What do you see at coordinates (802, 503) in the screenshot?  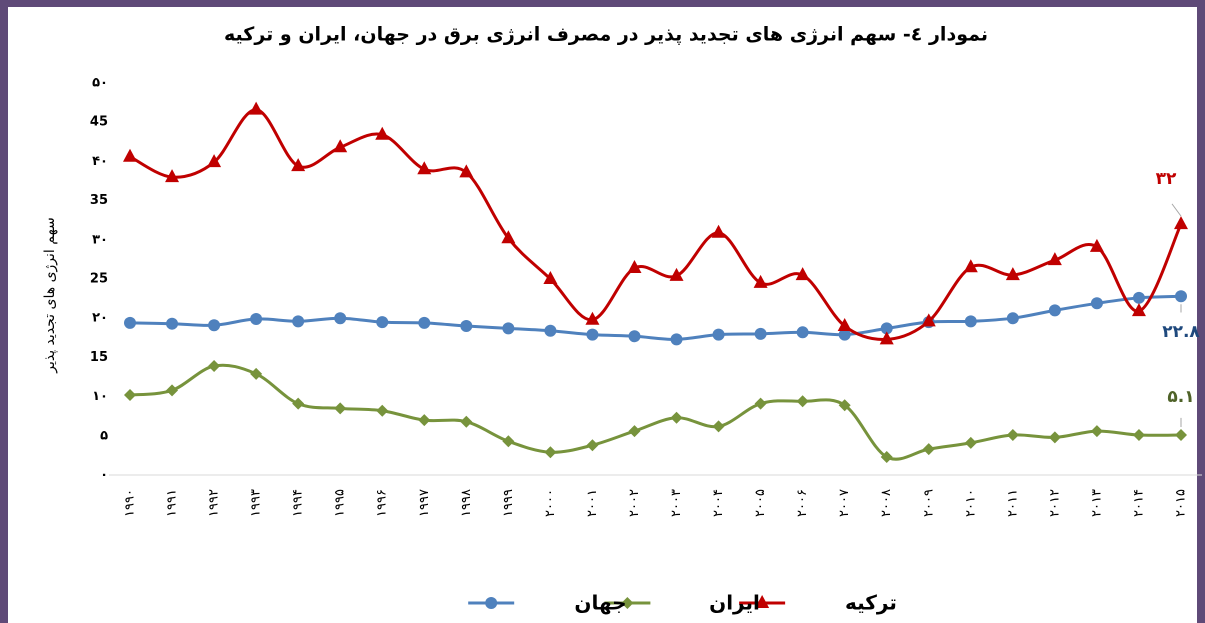 I see `x-tick-label: ۲۰۰۶` at bounding box center [802, 503].